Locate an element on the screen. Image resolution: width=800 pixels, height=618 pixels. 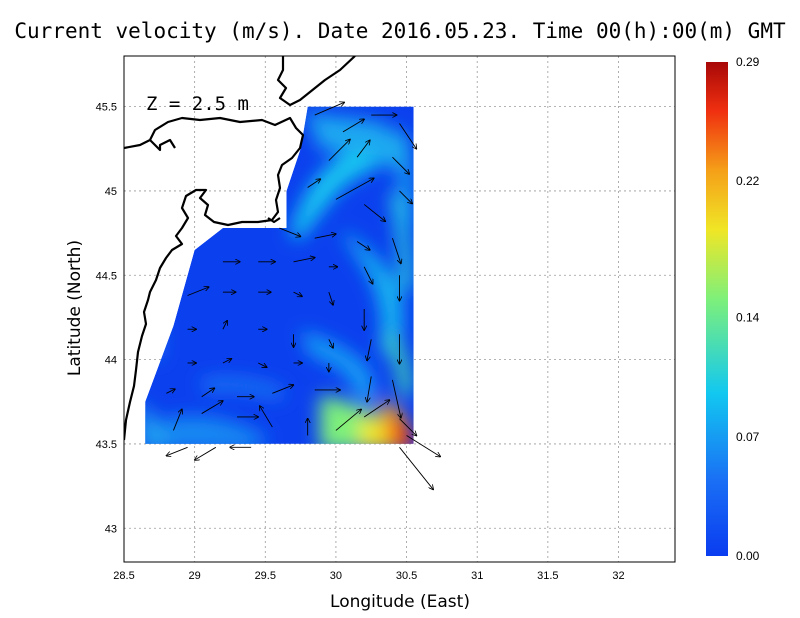
coastline-north is located at coordinates (316, 81).